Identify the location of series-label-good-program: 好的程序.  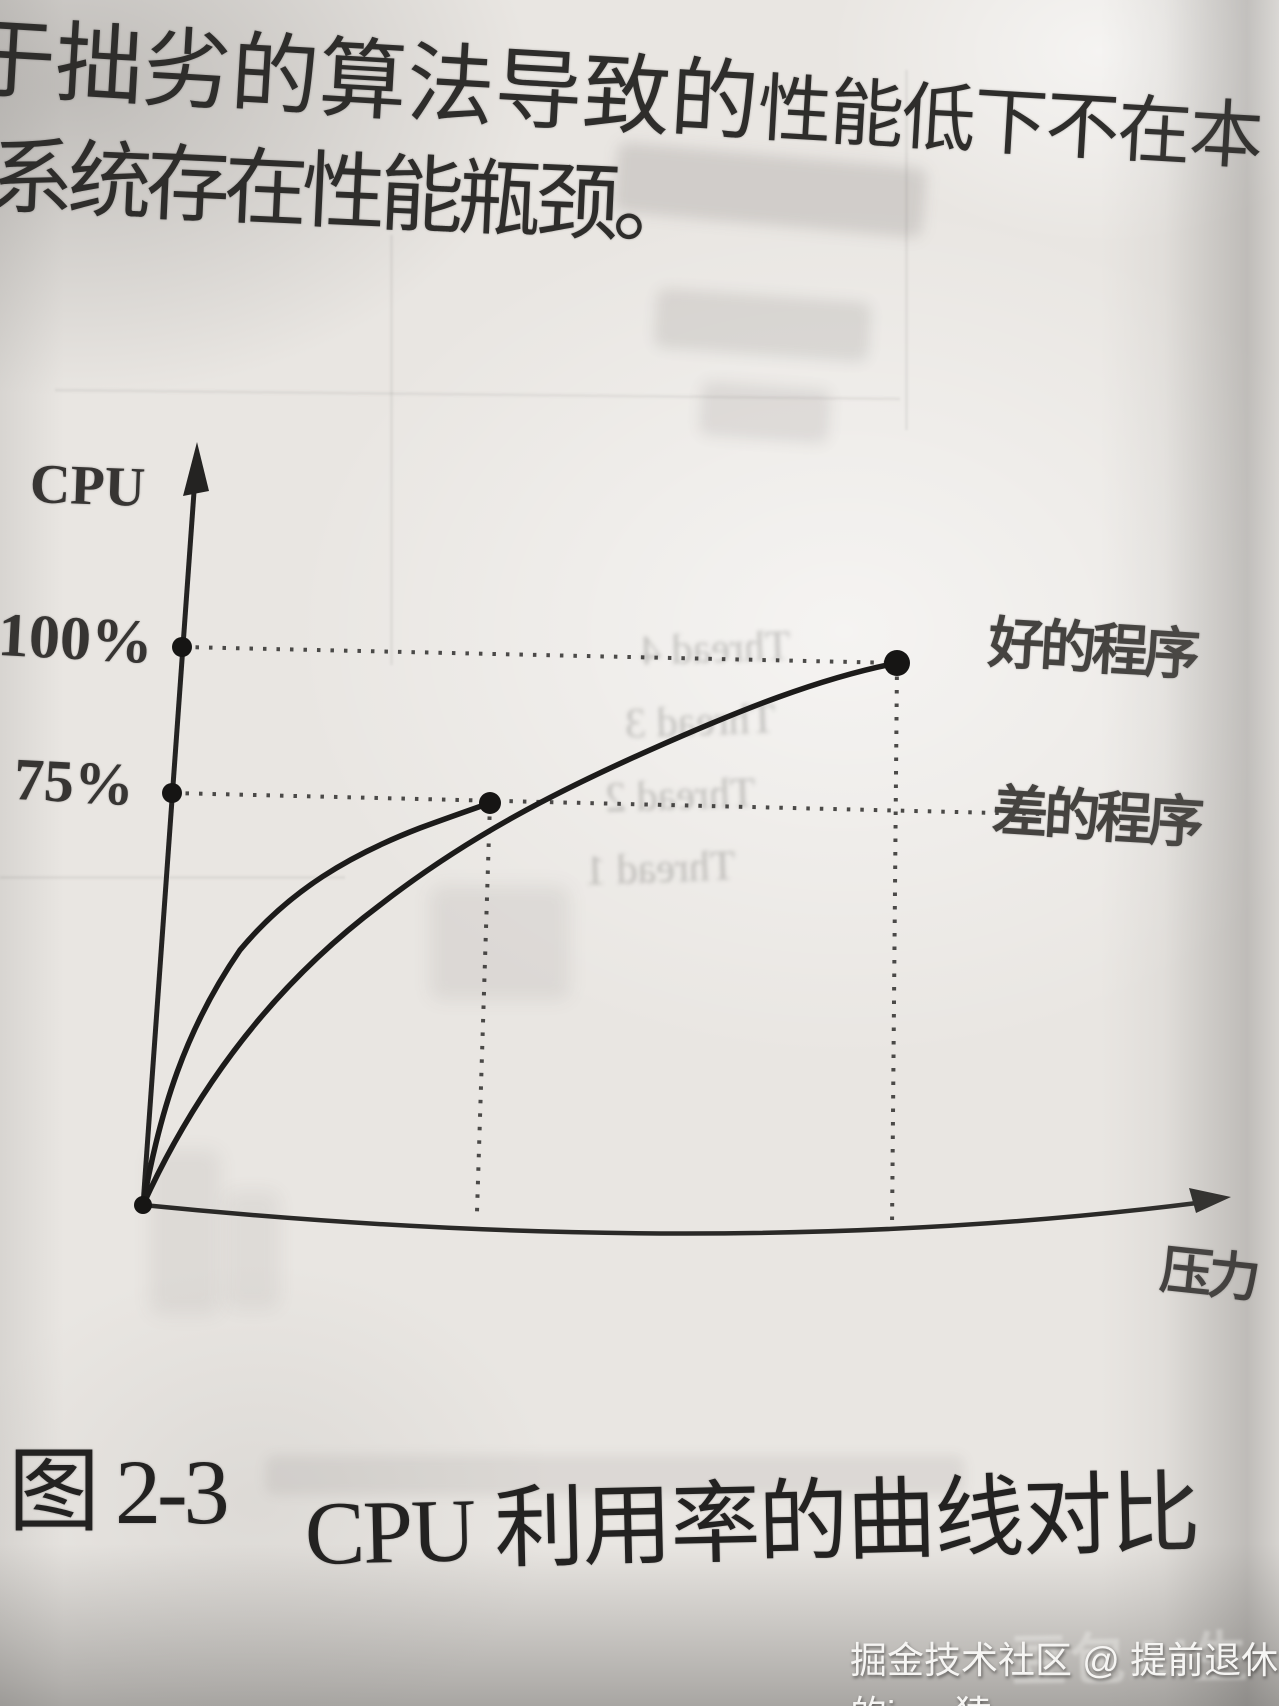
(1092, 650).